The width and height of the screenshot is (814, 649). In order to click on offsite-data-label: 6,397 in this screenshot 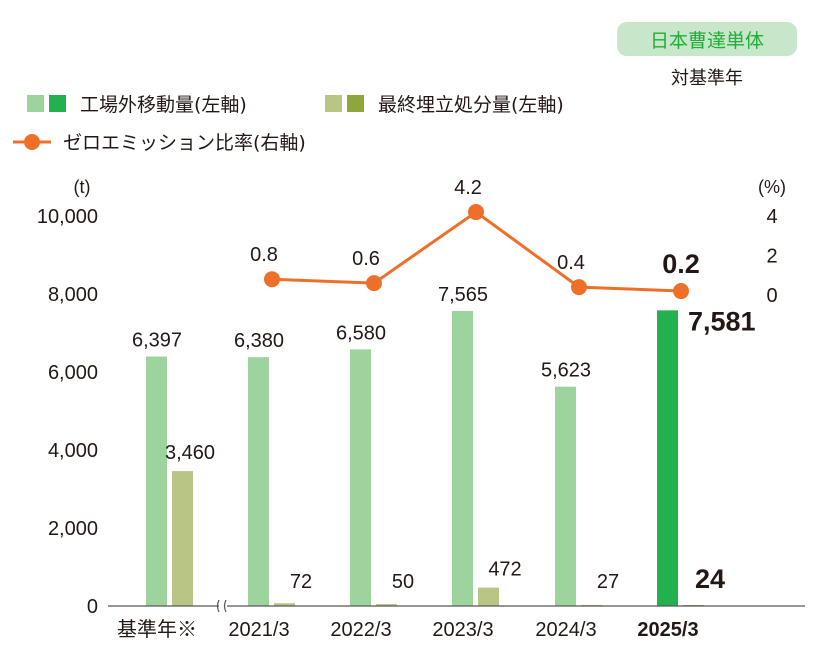, I will do `click(157, 341)`.